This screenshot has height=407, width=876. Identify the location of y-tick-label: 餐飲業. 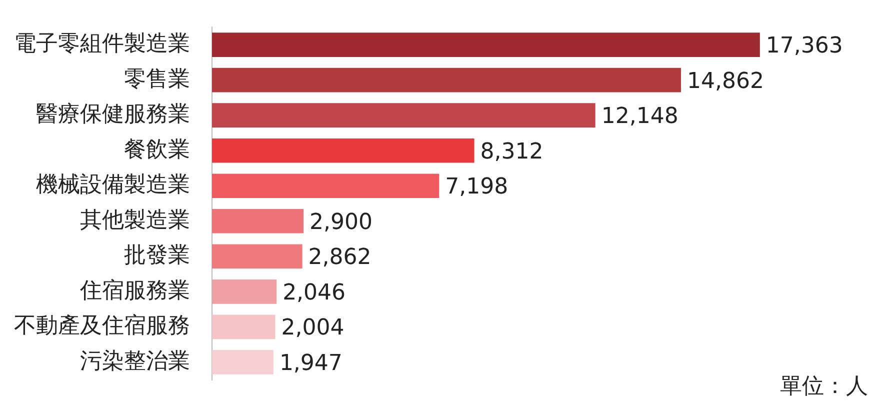
(157, 149).